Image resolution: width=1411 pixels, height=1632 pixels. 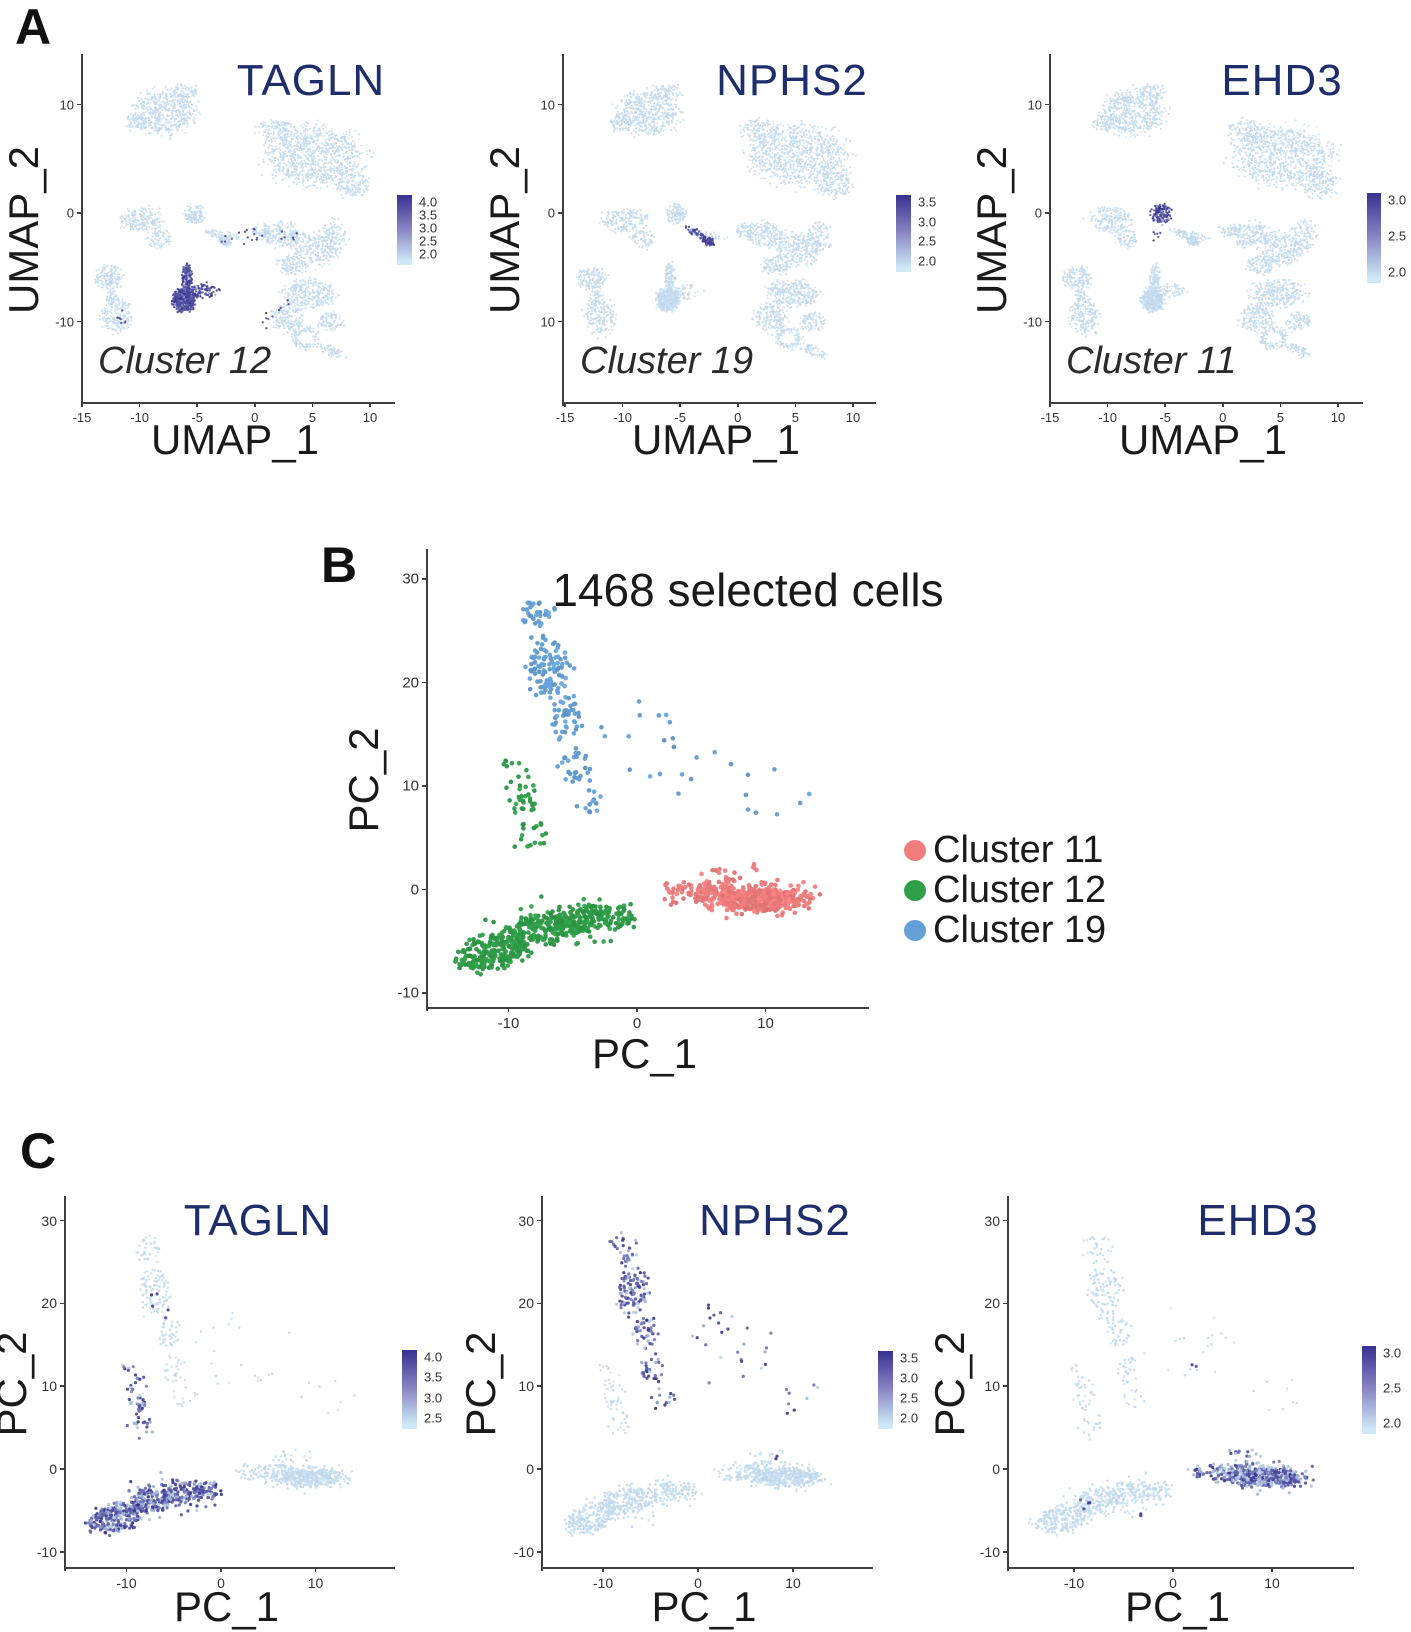 I want to click on expression-colorbar: 4.0 3.5 3.0 2.5 2.0, so click(x=417, y=230).